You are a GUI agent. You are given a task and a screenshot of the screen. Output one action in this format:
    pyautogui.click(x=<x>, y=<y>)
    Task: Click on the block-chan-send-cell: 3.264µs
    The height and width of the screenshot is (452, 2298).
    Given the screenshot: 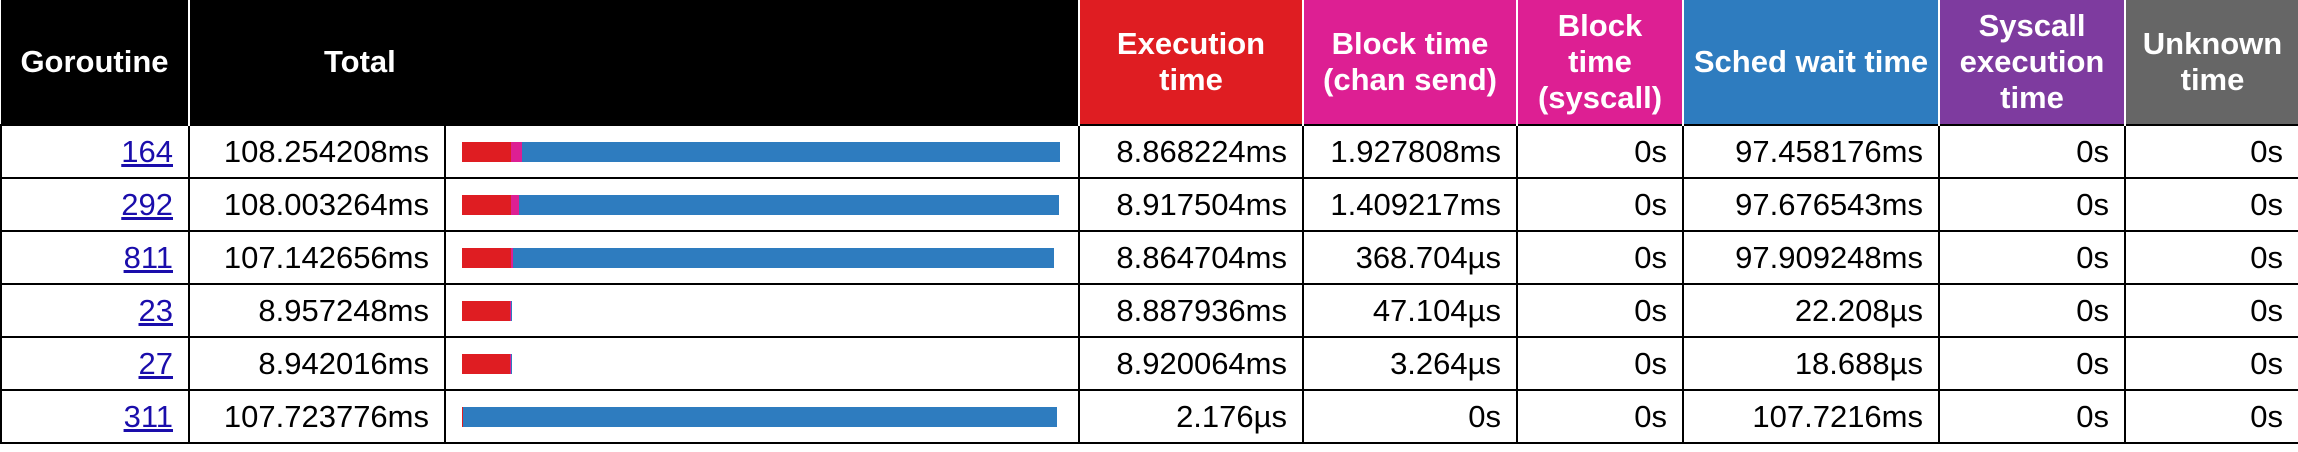 What is the action you would take?
    pyautogui.click(x=1410, y=363)
    